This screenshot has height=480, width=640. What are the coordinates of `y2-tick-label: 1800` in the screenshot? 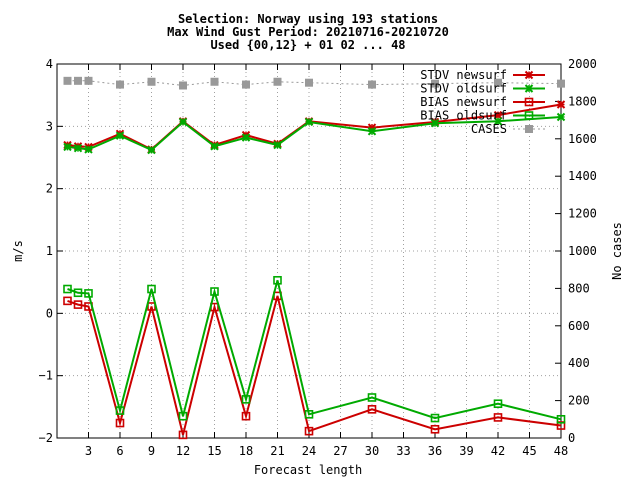 It's located at (582, 101).